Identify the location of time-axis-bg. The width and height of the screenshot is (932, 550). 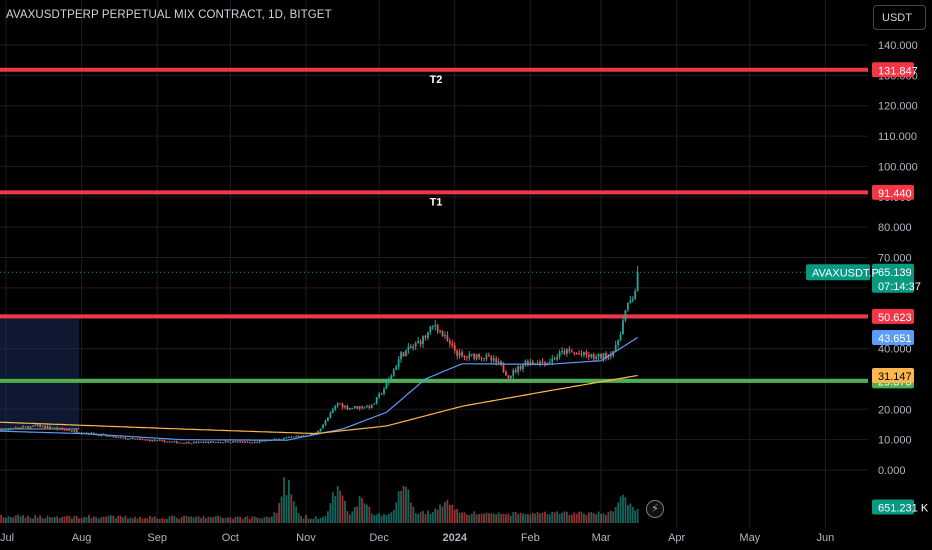
(466, 539).